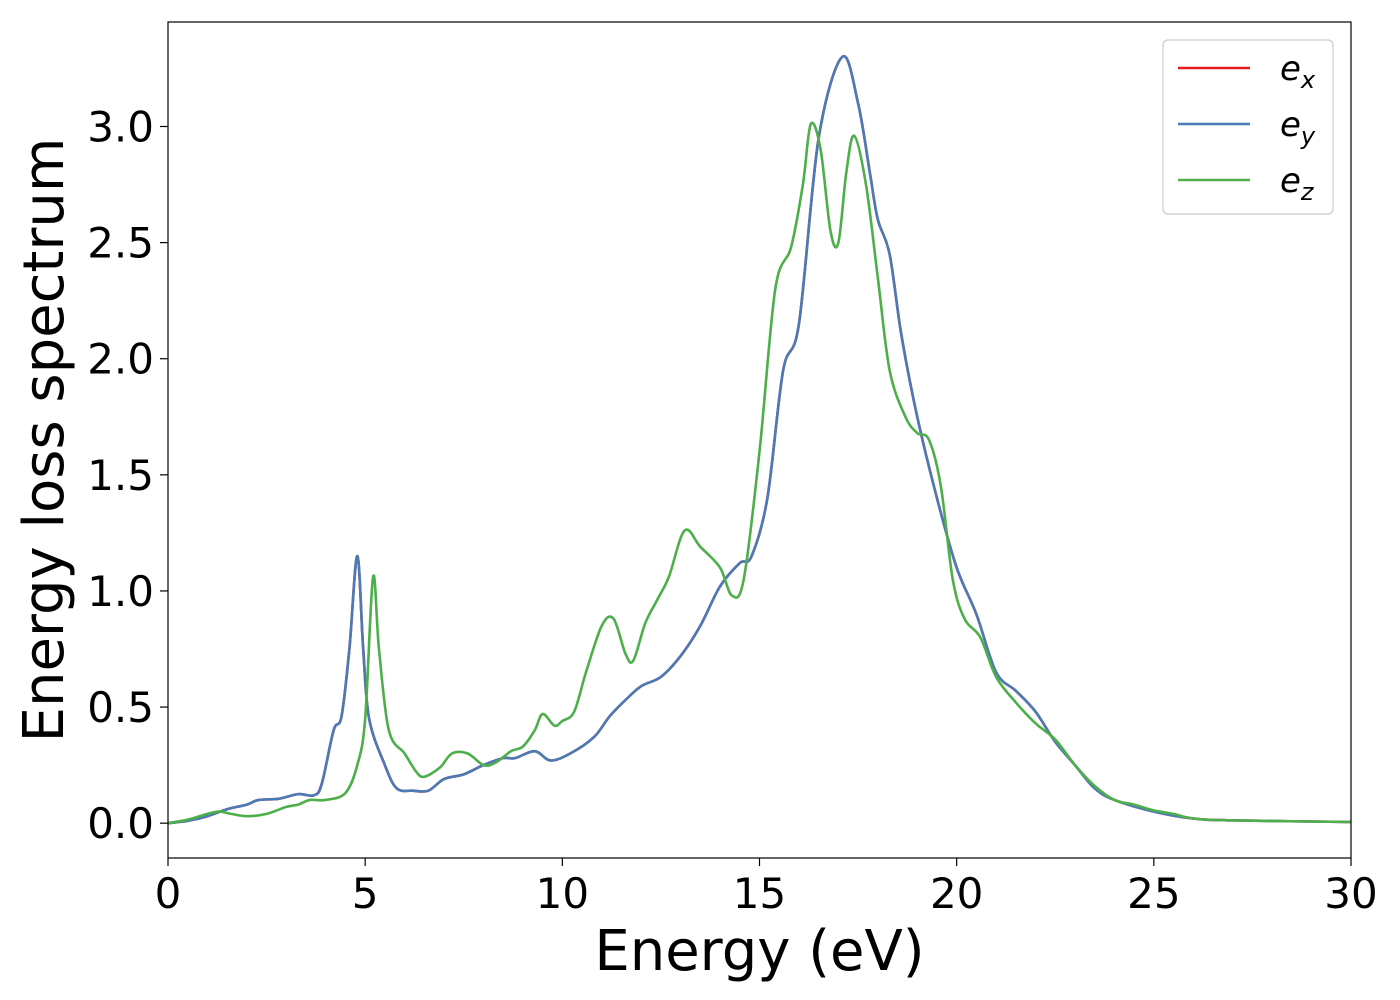 This screenshot has width=1400, height=1000. Describe the element at coordinates (120, 127) in the screenshot. I see `y-tick-label: 3.0` at that location.